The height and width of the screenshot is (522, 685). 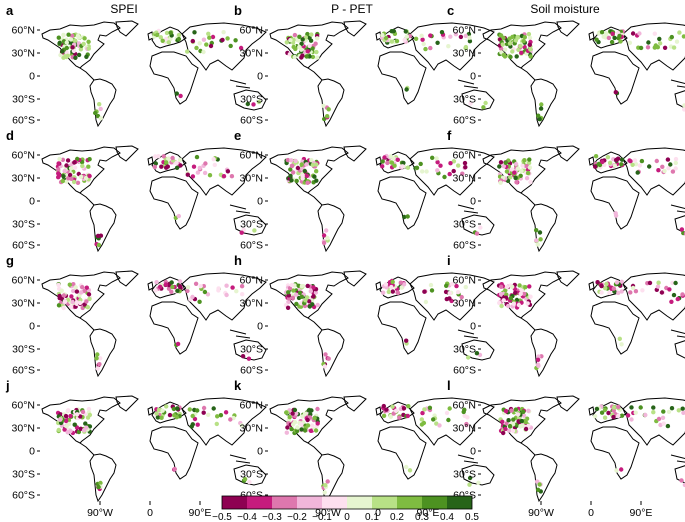 What do you see at coordinates (347, 502) in the screenshot?
I see `colorbar-frame` at bounding box center [347, 502].